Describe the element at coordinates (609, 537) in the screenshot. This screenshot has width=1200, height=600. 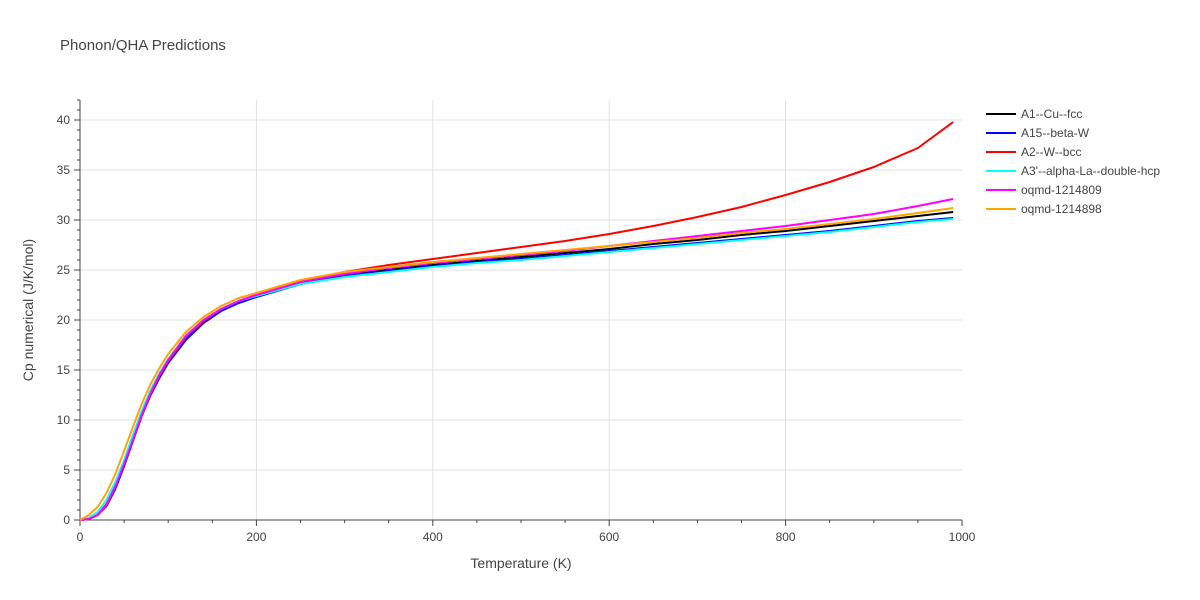
I see `x-tick-label: 600` at that location.